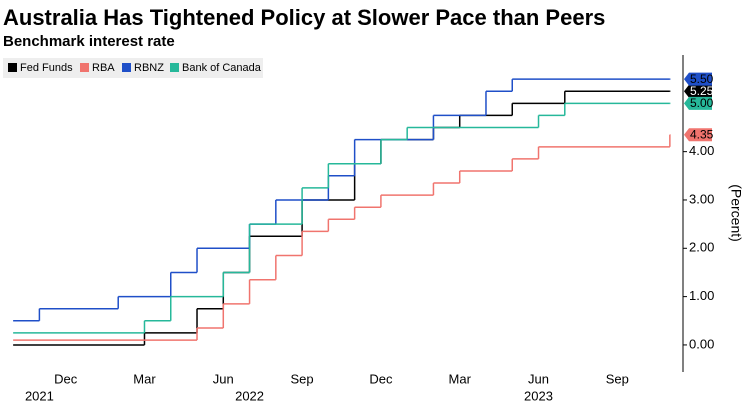 The image size is (748, 406). What do you see at coordinates (701, 295) in the screenshot?
I see `y-tick-label: 1.00` at bounding box center [701, 295].